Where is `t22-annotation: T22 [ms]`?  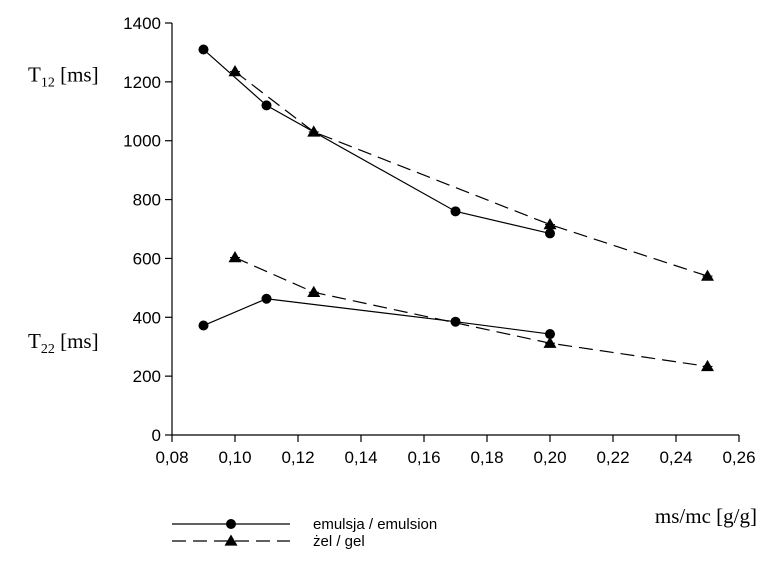 t22-annotation: T22 [ms] is located at coordinates (63, 343).